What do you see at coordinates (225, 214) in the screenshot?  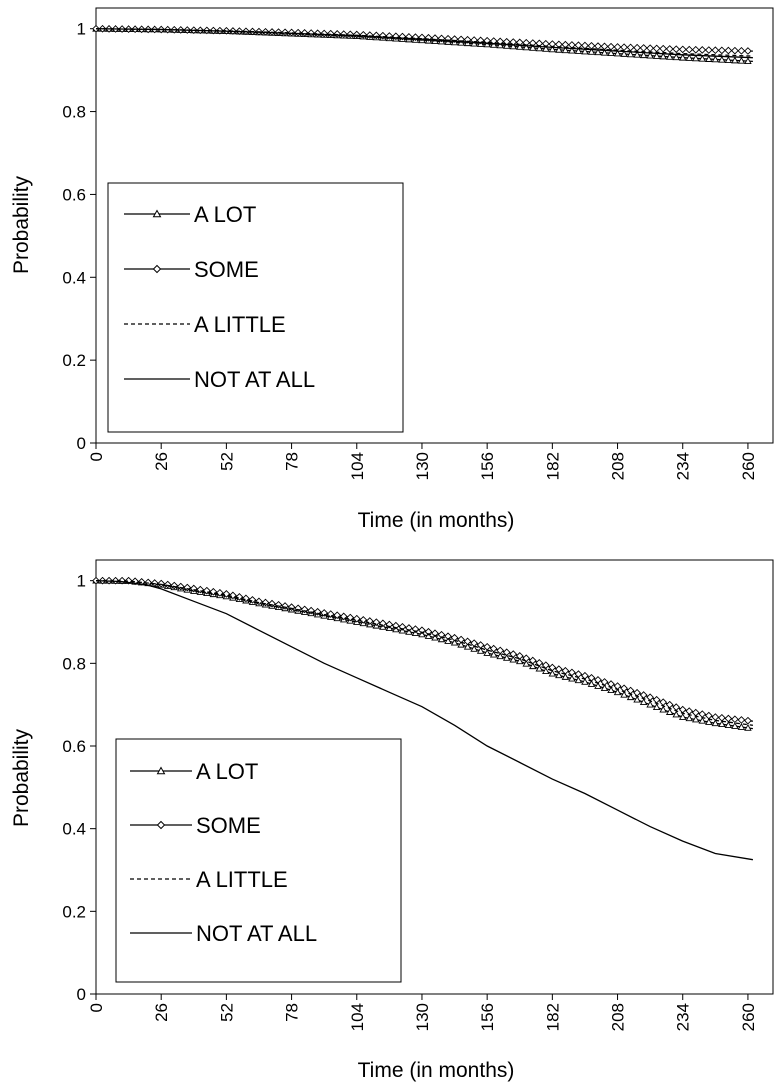 I see `legend-label-a-lot: A LOT` at bounding box center [225, 214].